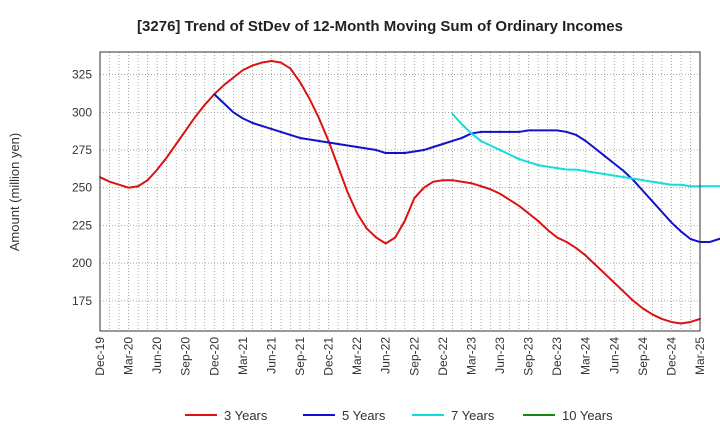  What do you see at coordinates (529, 356) in the screenshot?
I see `x-tick-label: Sep-23` at bounding box center [529, 356].